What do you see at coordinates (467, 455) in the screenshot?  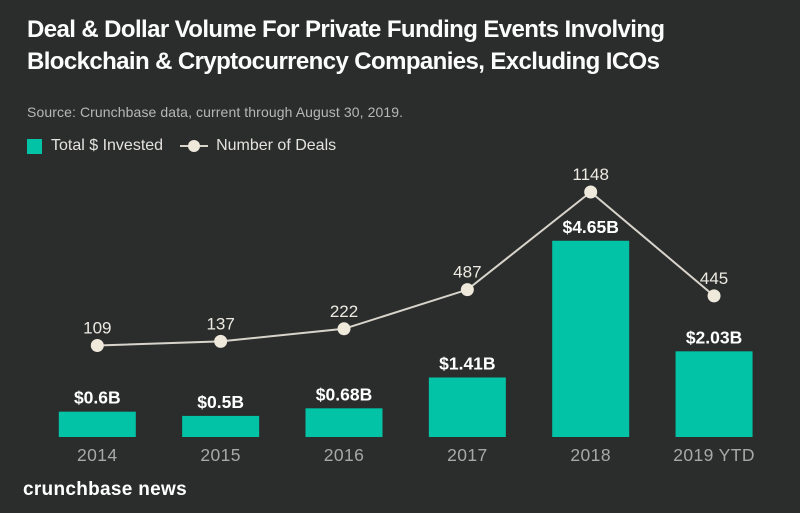 I see `x-axis-label: 2017` at bounding box center [467, 455].